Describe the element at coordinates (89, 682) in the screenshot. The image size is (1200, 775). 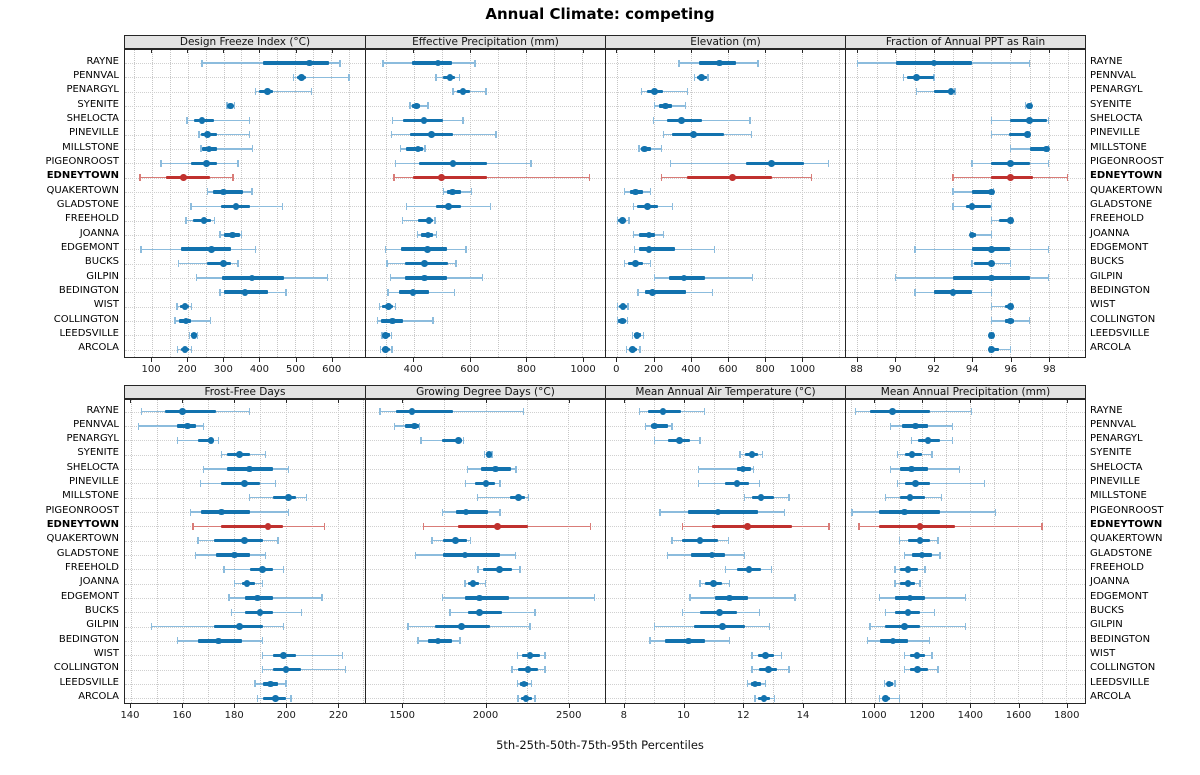
I see `site-label-left: LEEDSVILLE` at that location.